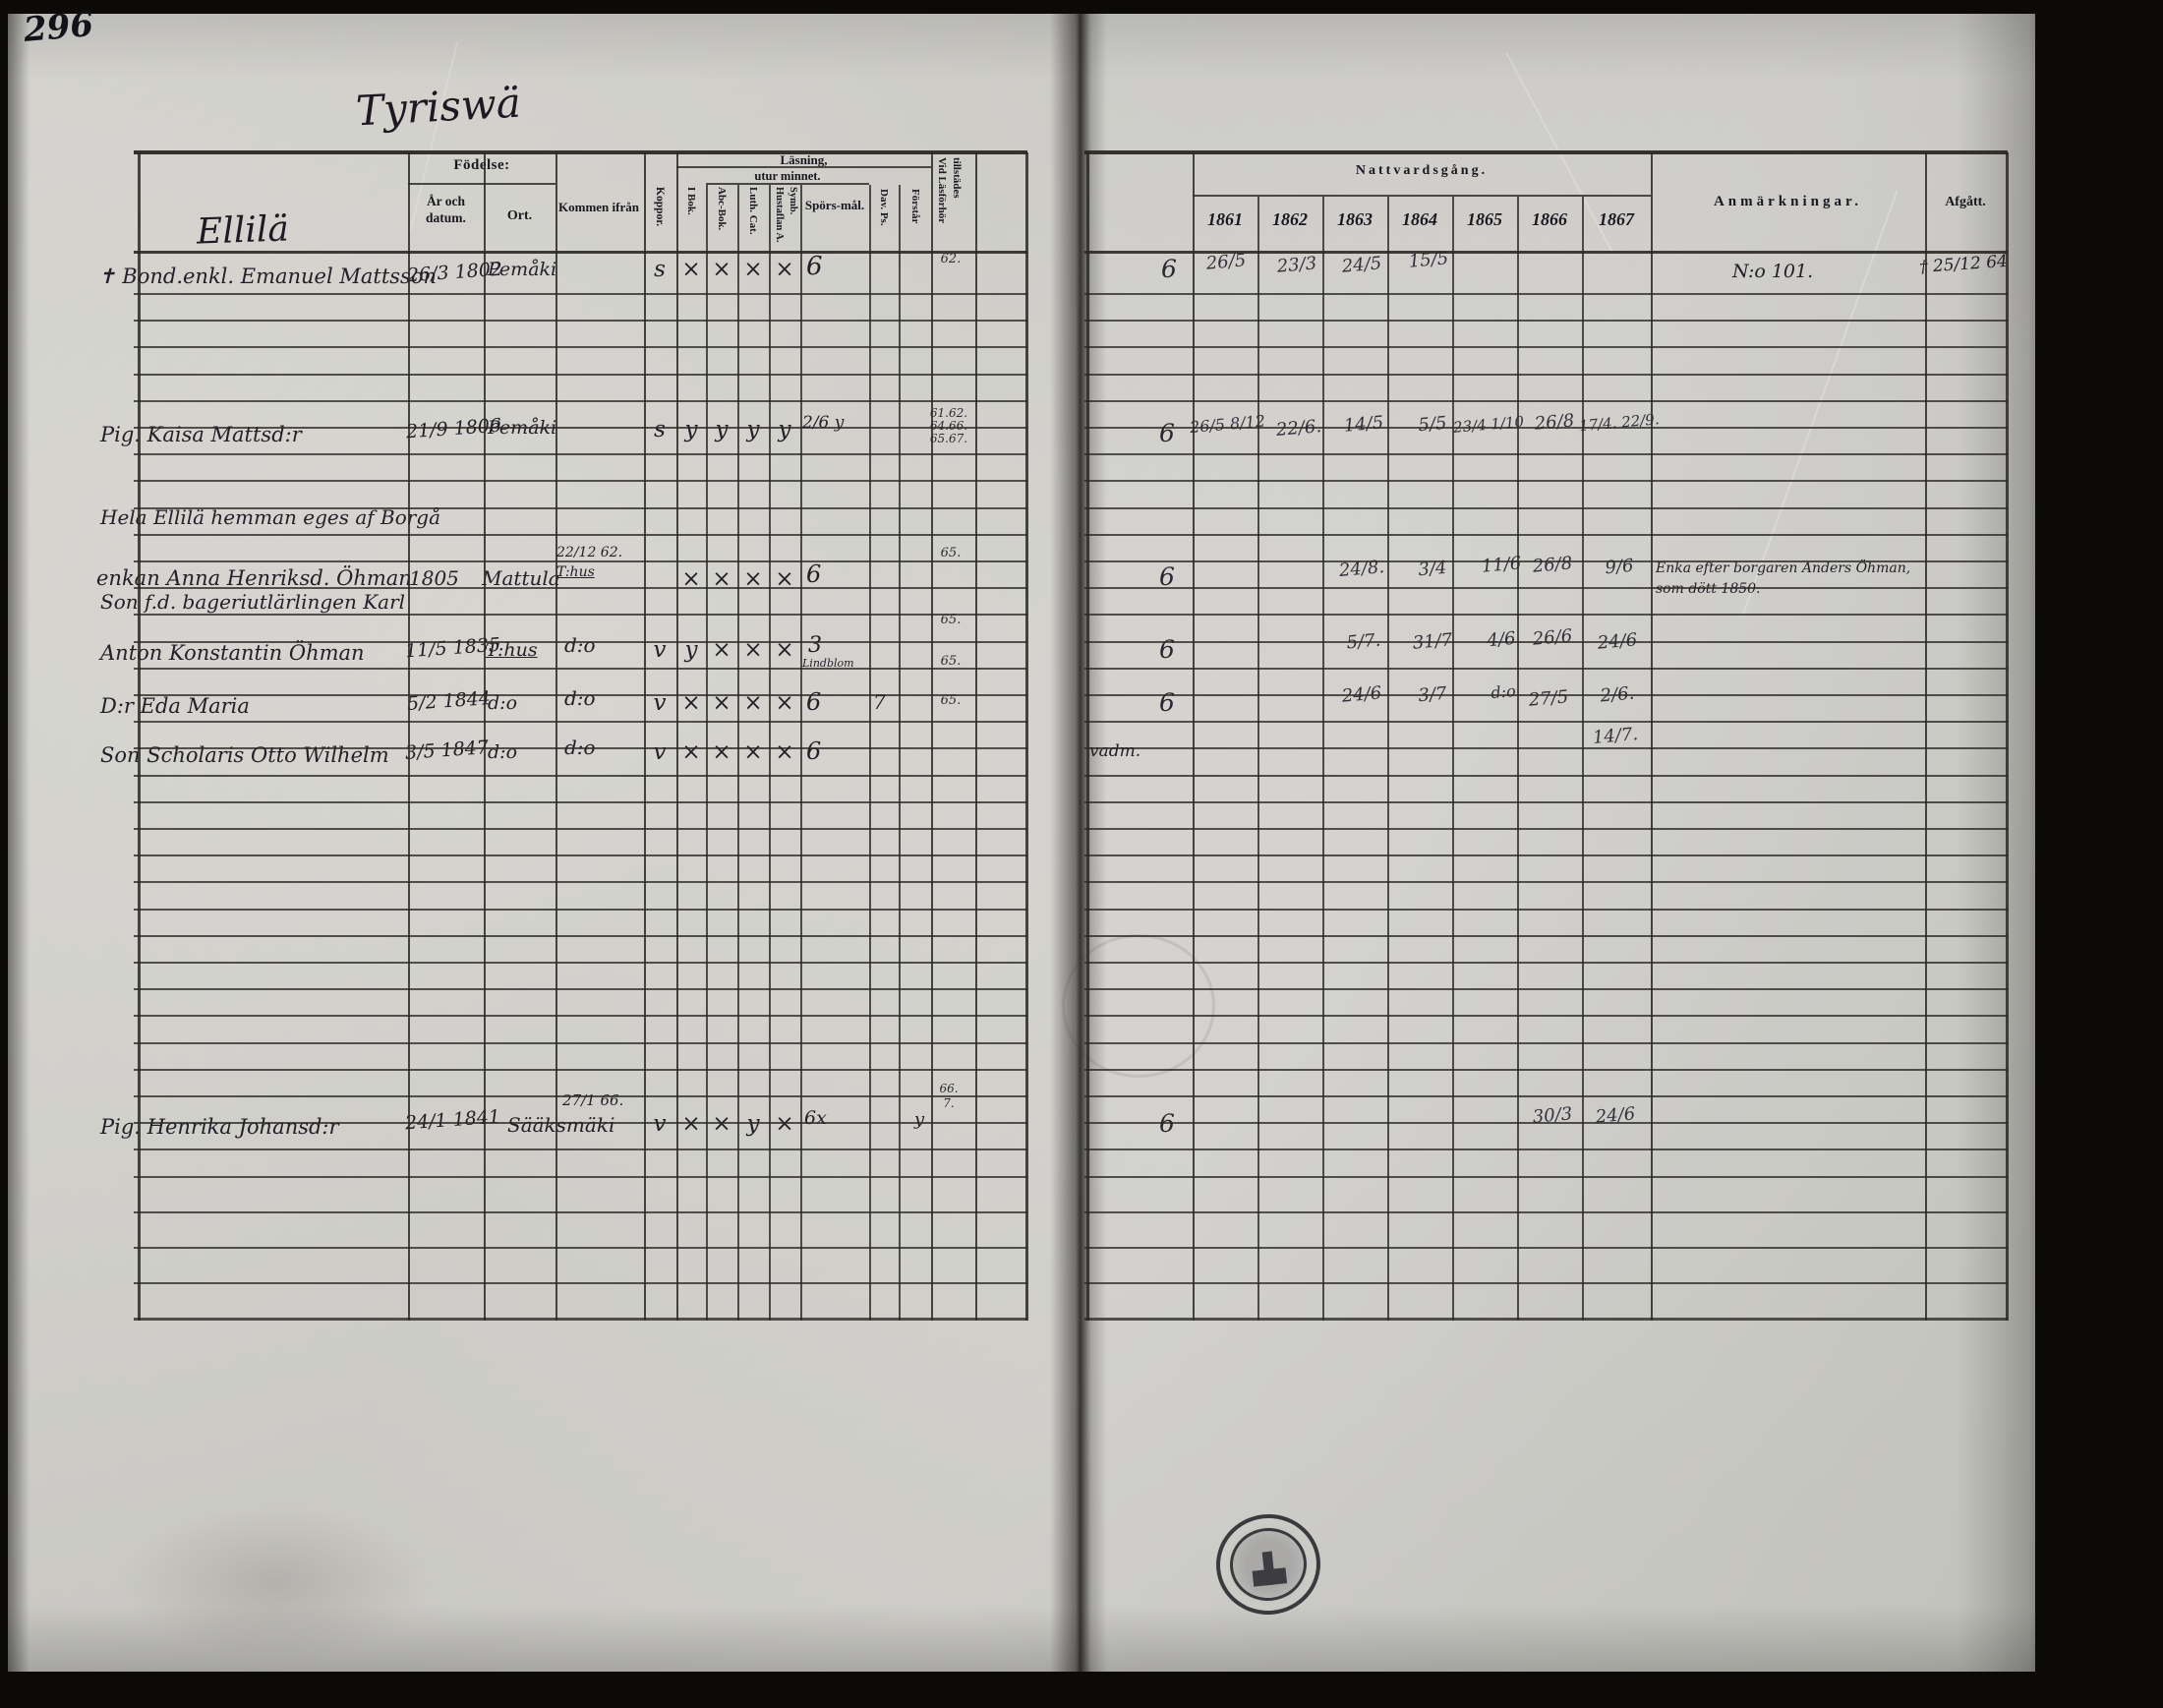 The height and width of the screenshot is (1708, 2163). Describe the element at coordinates (1355, 219) in the screenshot. I see `year-header-1863: 1863` at that location.